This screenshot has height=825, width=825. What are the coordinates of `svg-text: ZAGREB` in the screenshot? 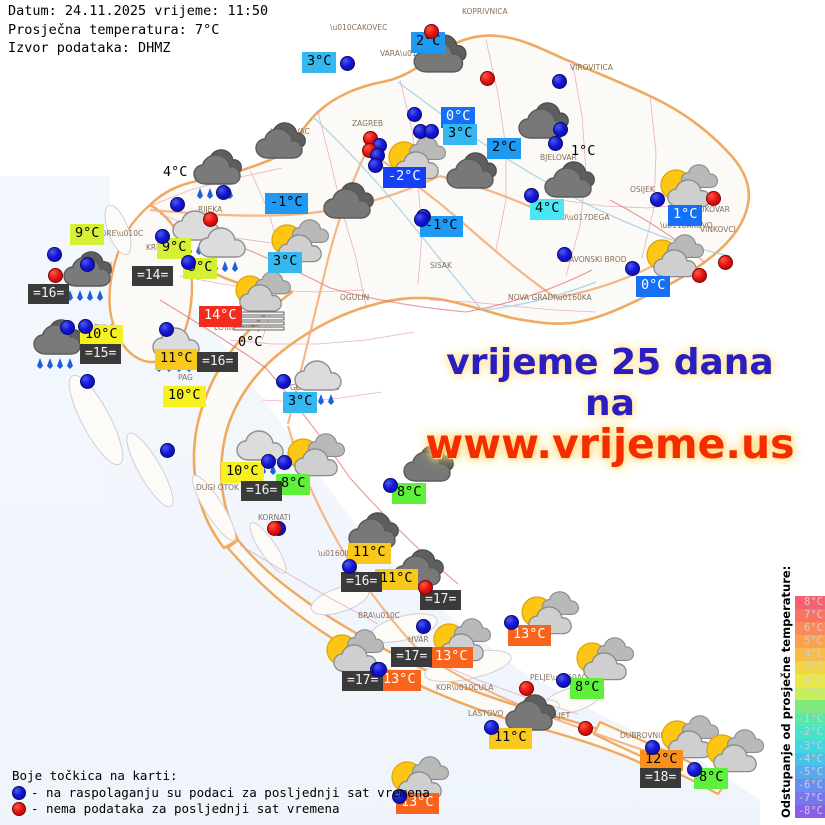 It's located at (367, 123).